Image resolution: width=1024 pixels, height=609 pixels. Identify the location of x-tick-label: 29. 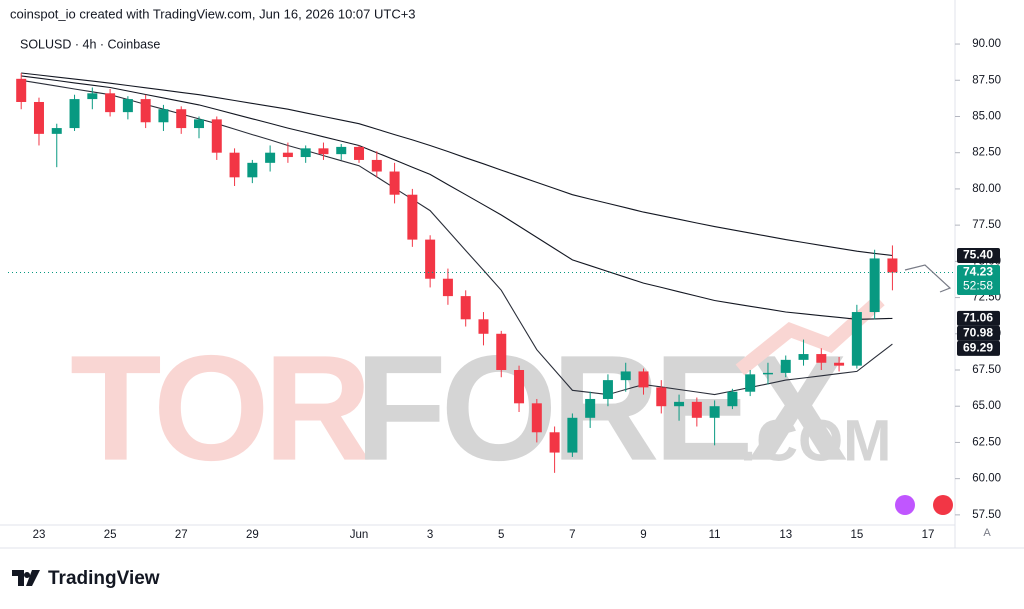
(252, 535).